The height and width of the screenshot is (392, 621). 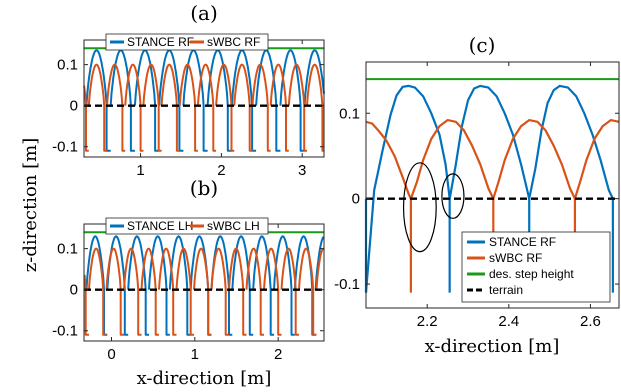 I want to click on panel-a-legend: STANCE RF sWBC RF, so click(x=187, y=42).